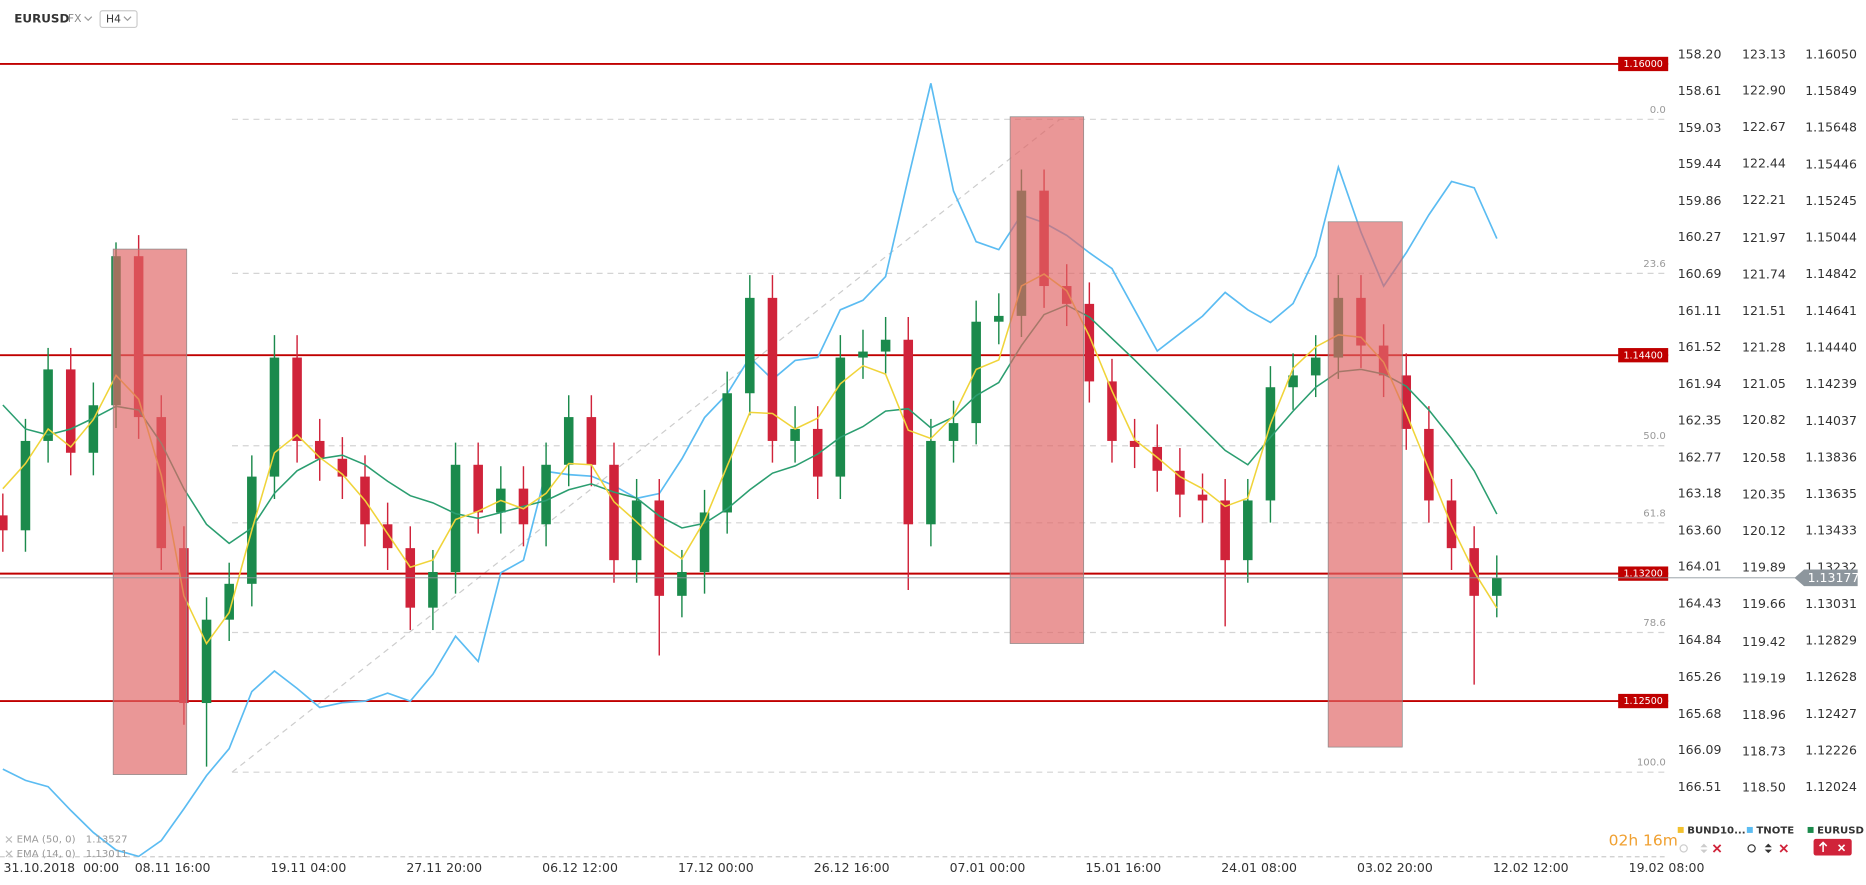 This screenshot has height=885, width=1866. I want to click on symbol: EURUSD, so click(41, 19).